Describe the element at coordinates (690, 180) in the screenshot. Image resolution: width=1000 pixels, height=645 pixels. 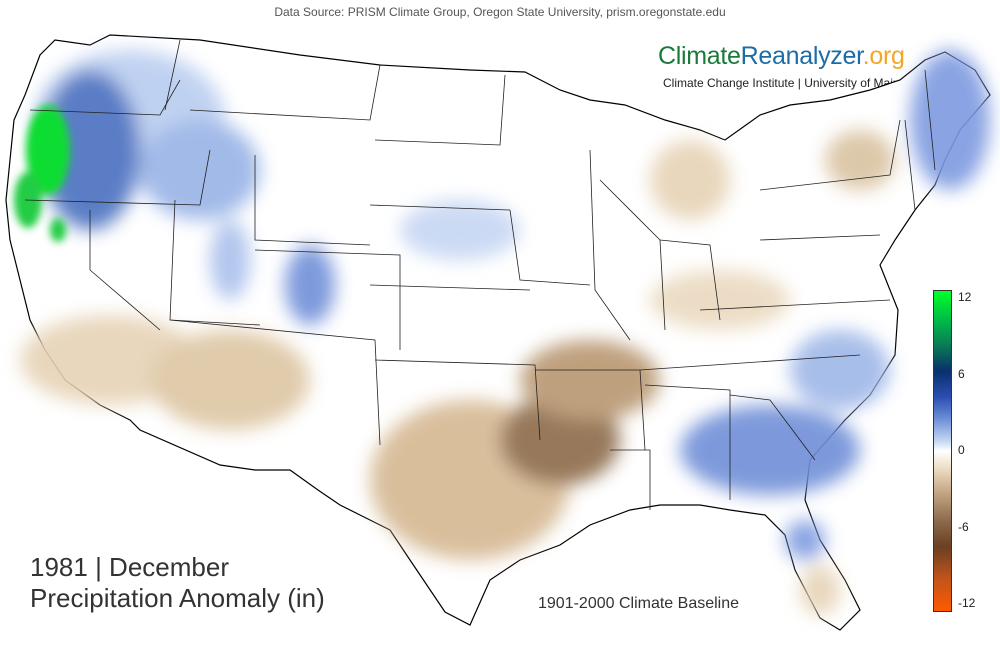
I see `michigan-dry-area` at that location.